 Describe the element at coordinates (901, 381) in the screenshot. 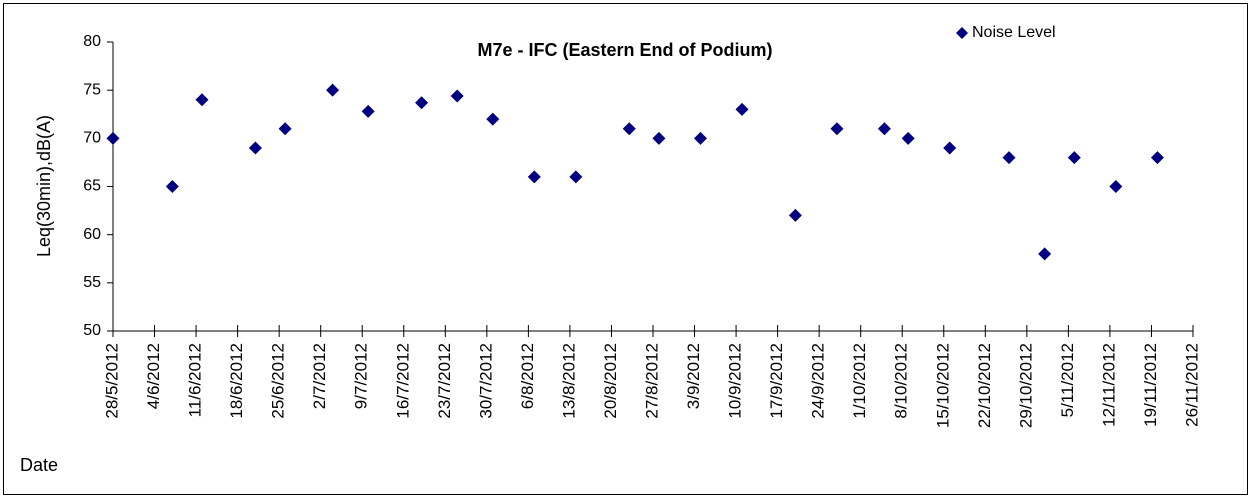

I see `x-tick-label: 8/10/2012` at that location.